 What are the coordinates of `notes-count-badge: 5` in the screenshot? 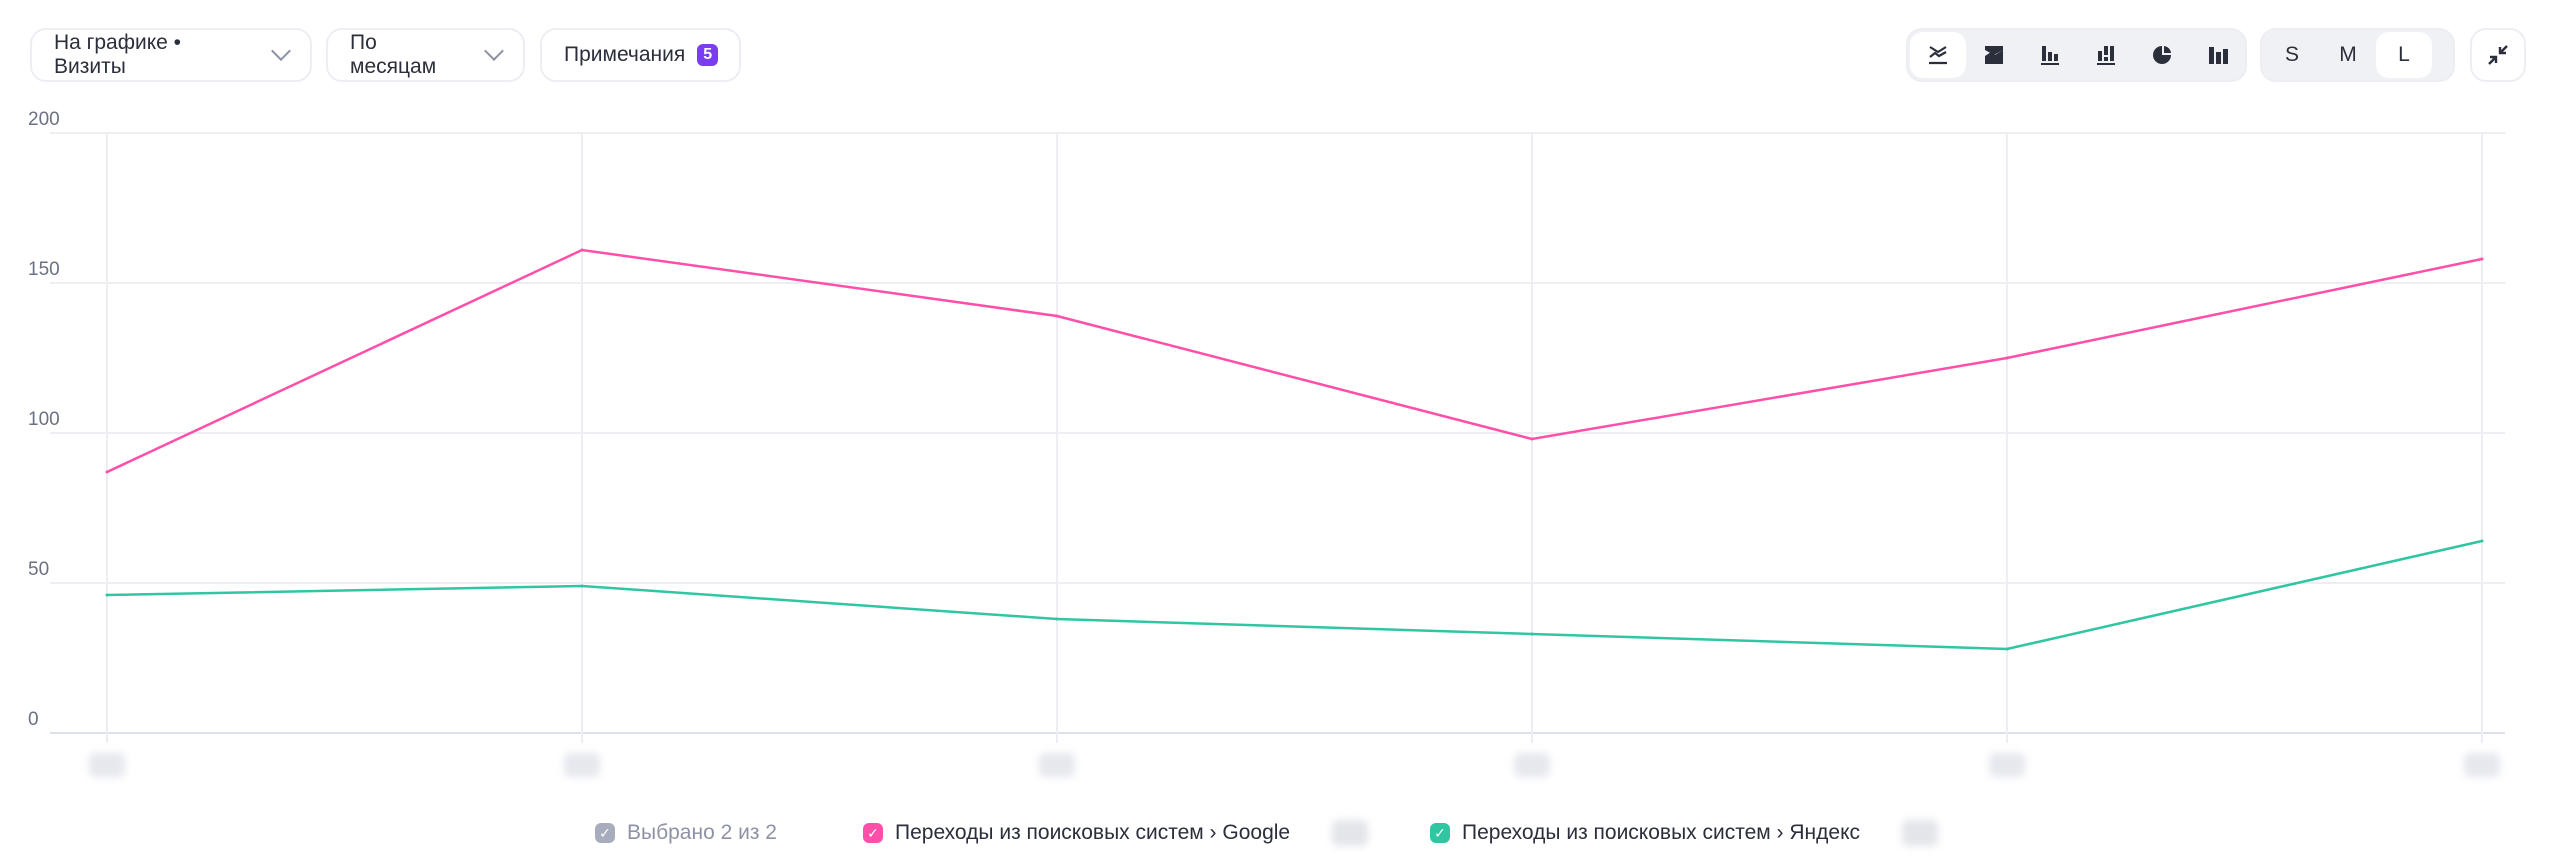 It's located at (708, 55).